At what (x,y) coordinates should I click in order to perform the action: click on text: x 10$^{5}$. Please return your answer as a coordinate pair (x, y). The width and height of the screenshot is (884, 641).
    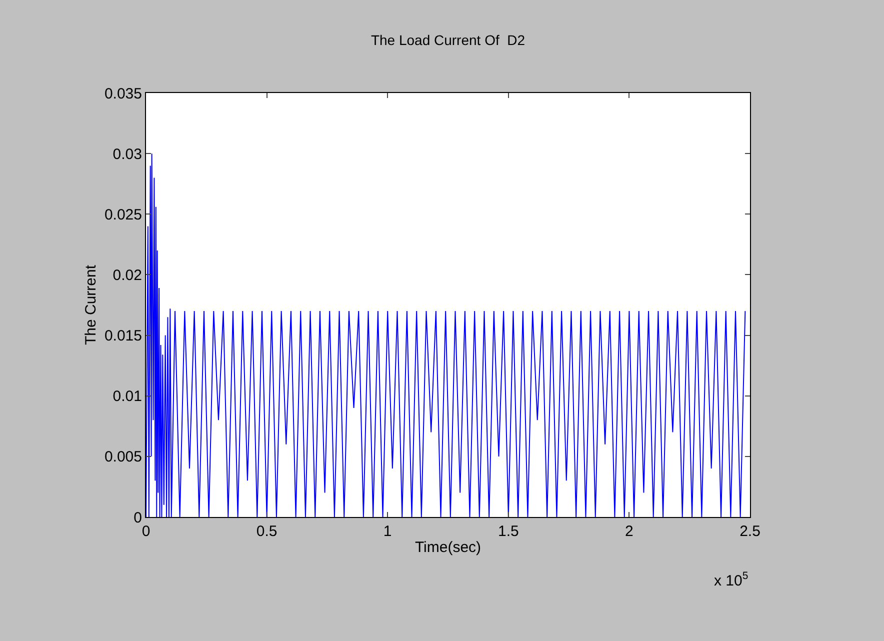
    Looking at the image, I should click on (731, 580).